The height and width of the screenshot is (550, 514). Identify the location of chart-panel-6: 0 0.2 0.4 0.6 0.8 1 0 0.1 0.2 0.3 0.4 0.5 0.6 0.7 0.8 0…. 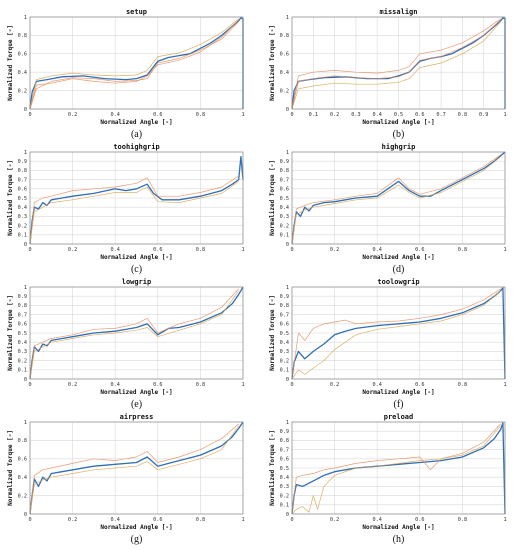
(388, 344).